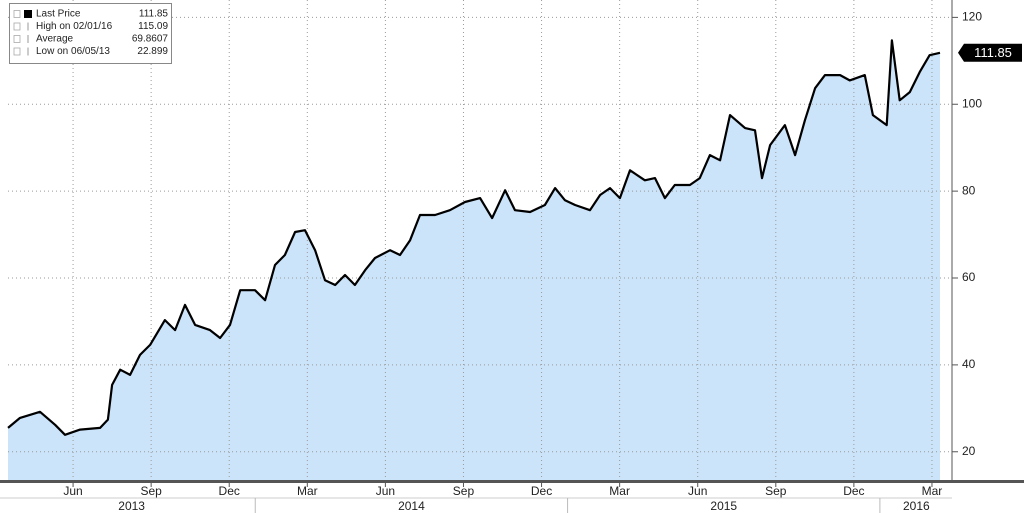 This screenshot has height=513, width=1024. Describe the element at coordinates (969, 190) in the screenshot. I see `y-tick-label: 80` at that location.